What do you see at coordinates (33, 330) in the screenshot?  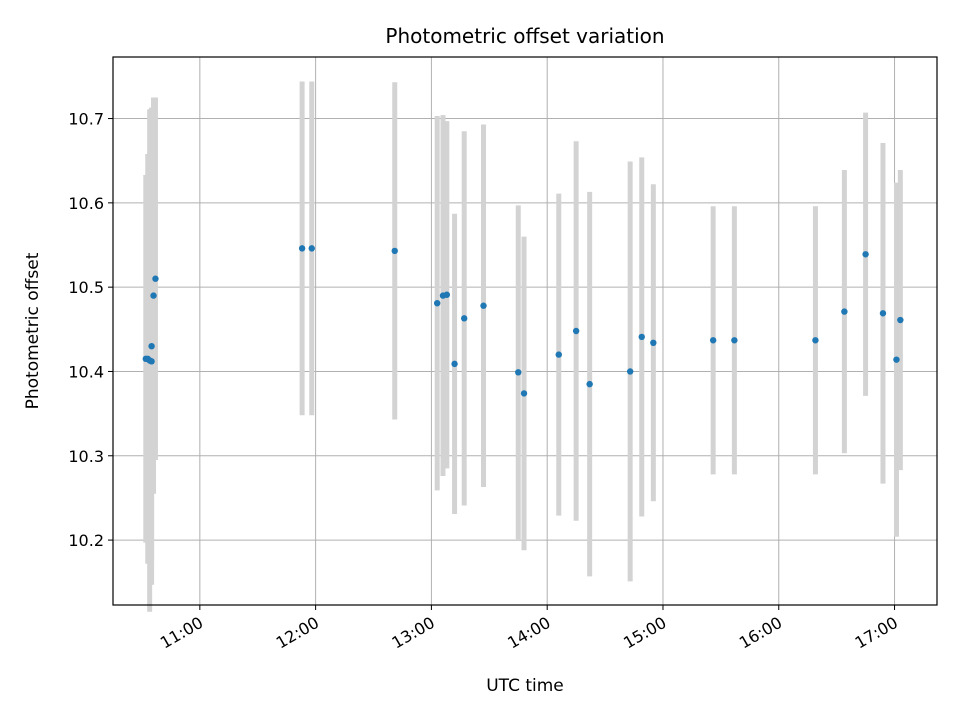 I see `y-axis-label: Photometric offset` at bounding box center [33, 330].